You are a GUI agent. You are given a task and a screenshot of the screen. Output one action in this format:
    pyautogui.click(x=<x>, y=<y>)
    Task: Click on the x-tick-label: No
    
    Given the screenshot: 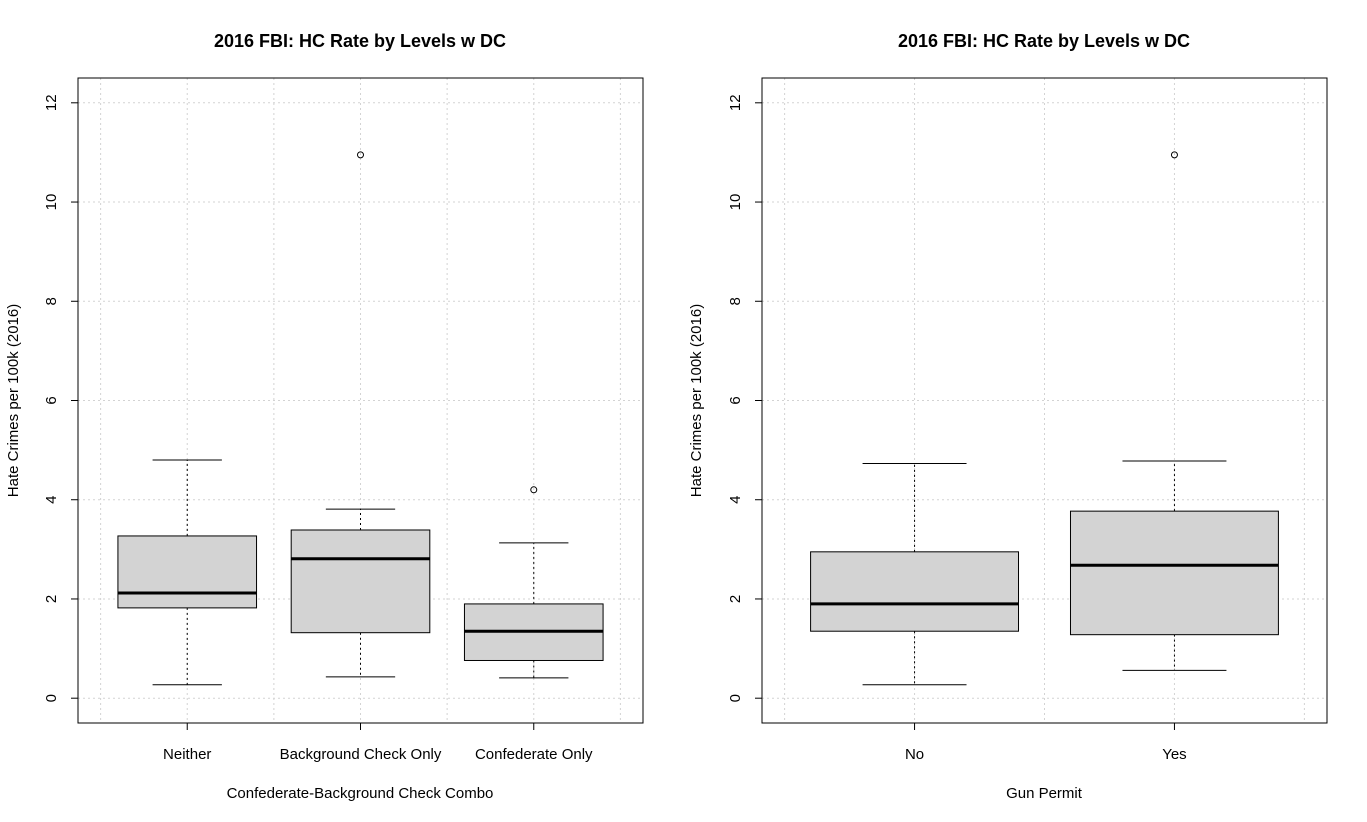 What is the action you would take?
    pyautogui.click(x=914, y=754)
    